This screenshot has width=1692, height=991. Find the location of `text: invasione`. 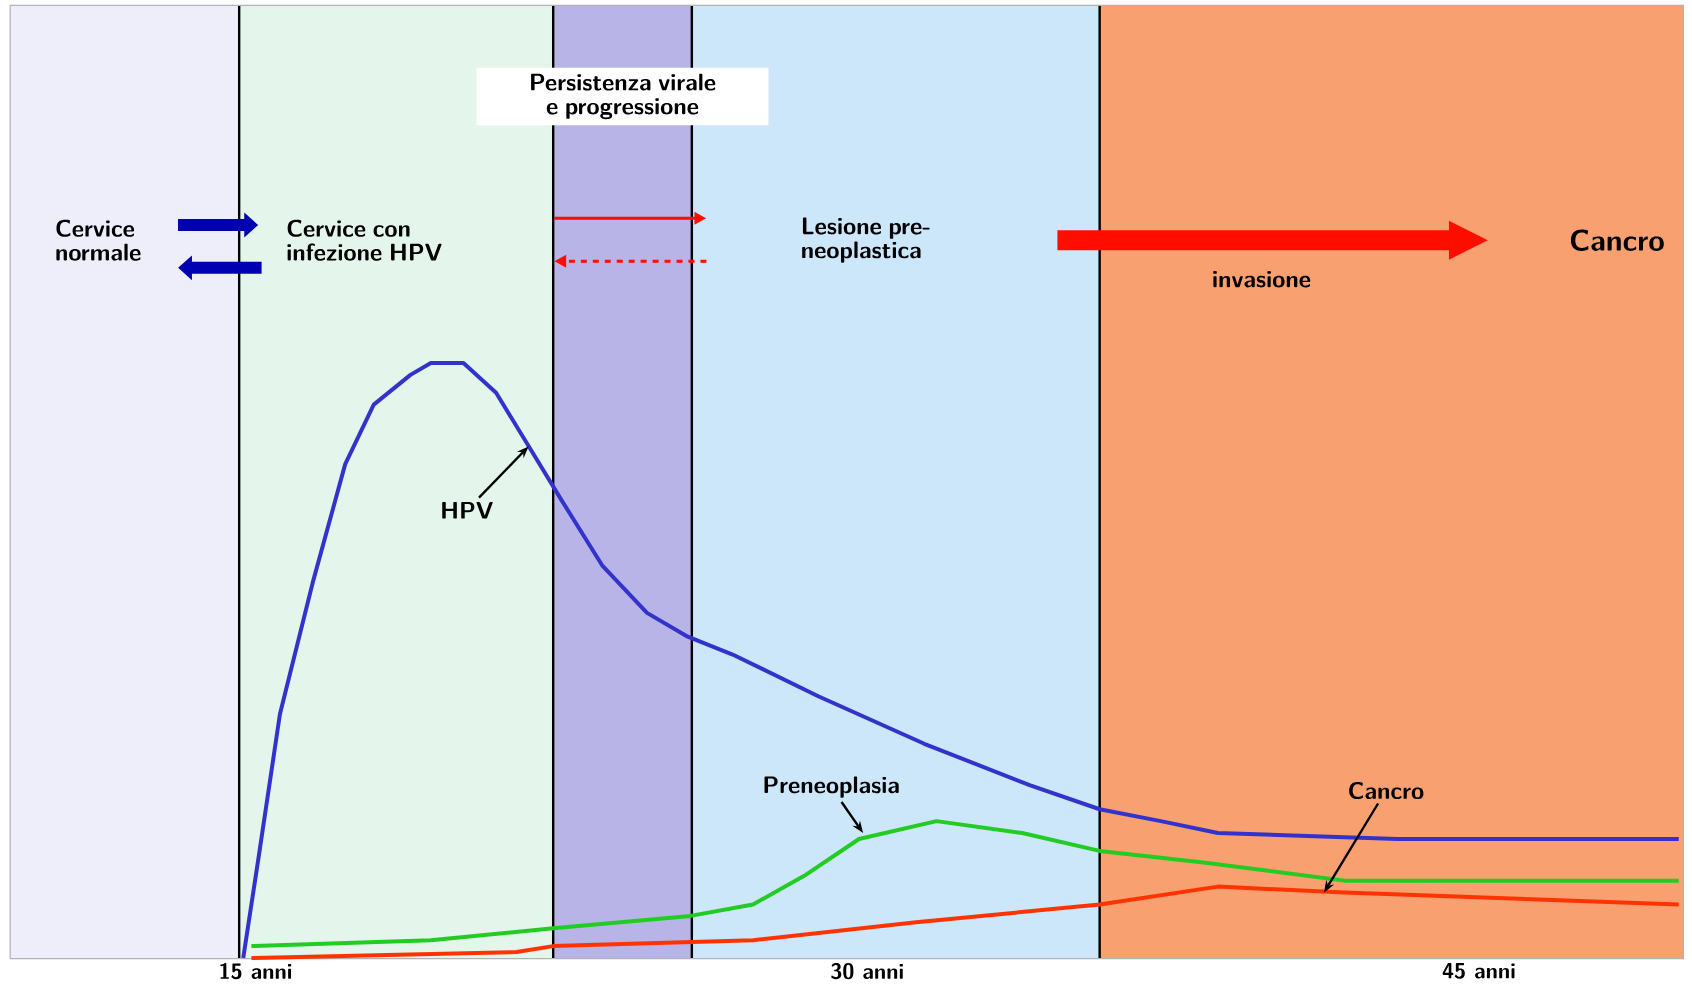

text: invasione is located at coordinates (1262, 279).